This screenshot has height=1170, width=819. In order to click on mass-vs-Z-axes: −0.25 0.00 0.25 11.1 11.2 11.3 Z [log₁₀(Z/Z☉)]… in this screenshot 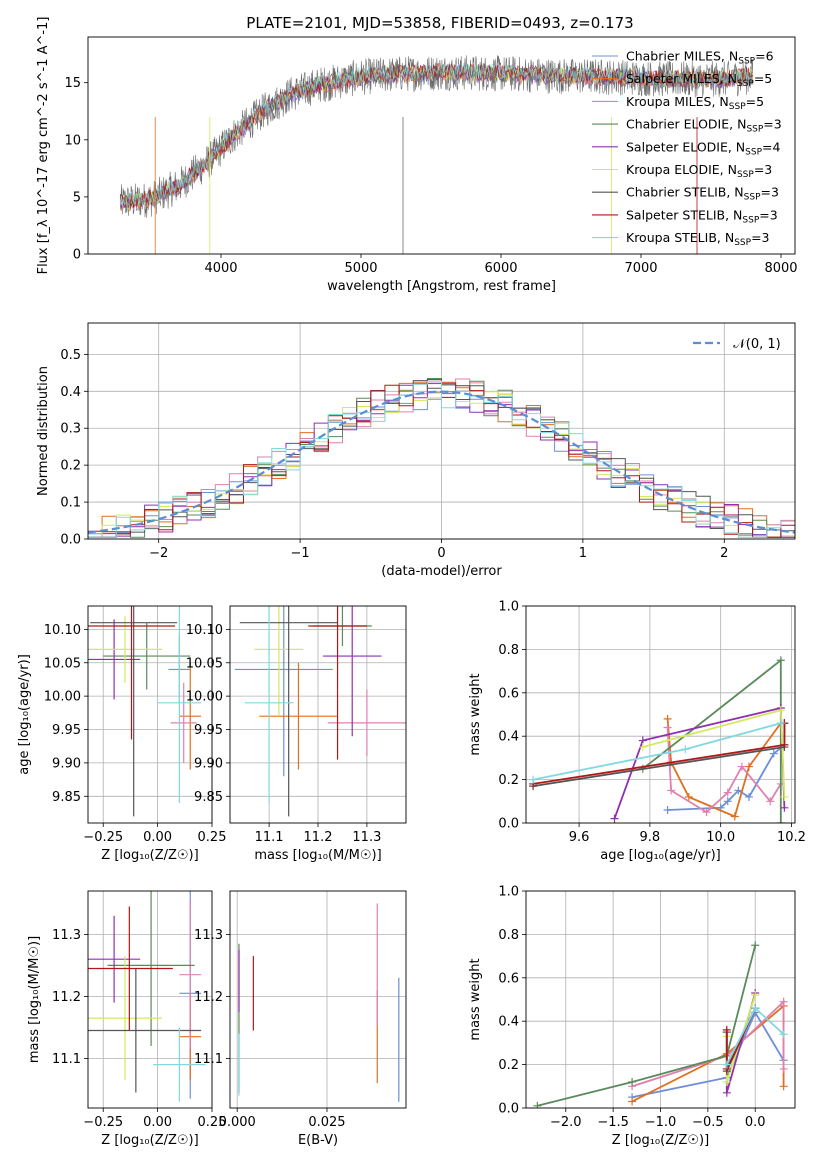, I will do `click(126, 1019)`.